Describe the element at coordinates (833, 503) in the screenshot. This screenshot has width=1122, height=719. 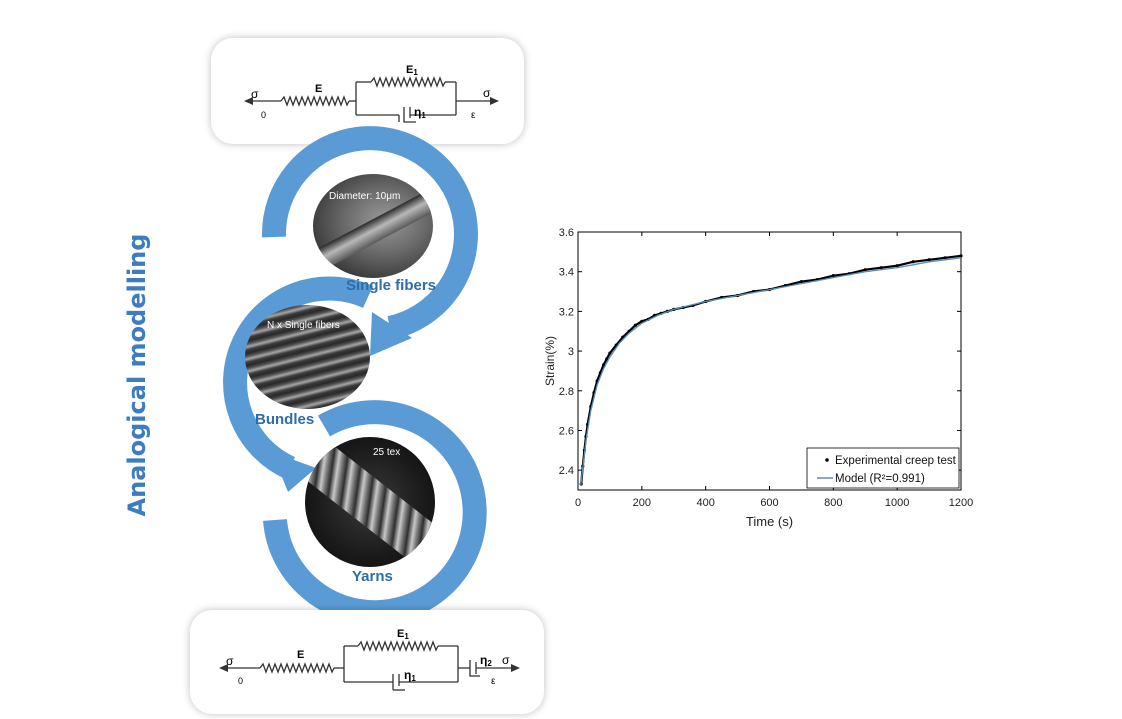
I see `x-tick-label: 800` at that location.